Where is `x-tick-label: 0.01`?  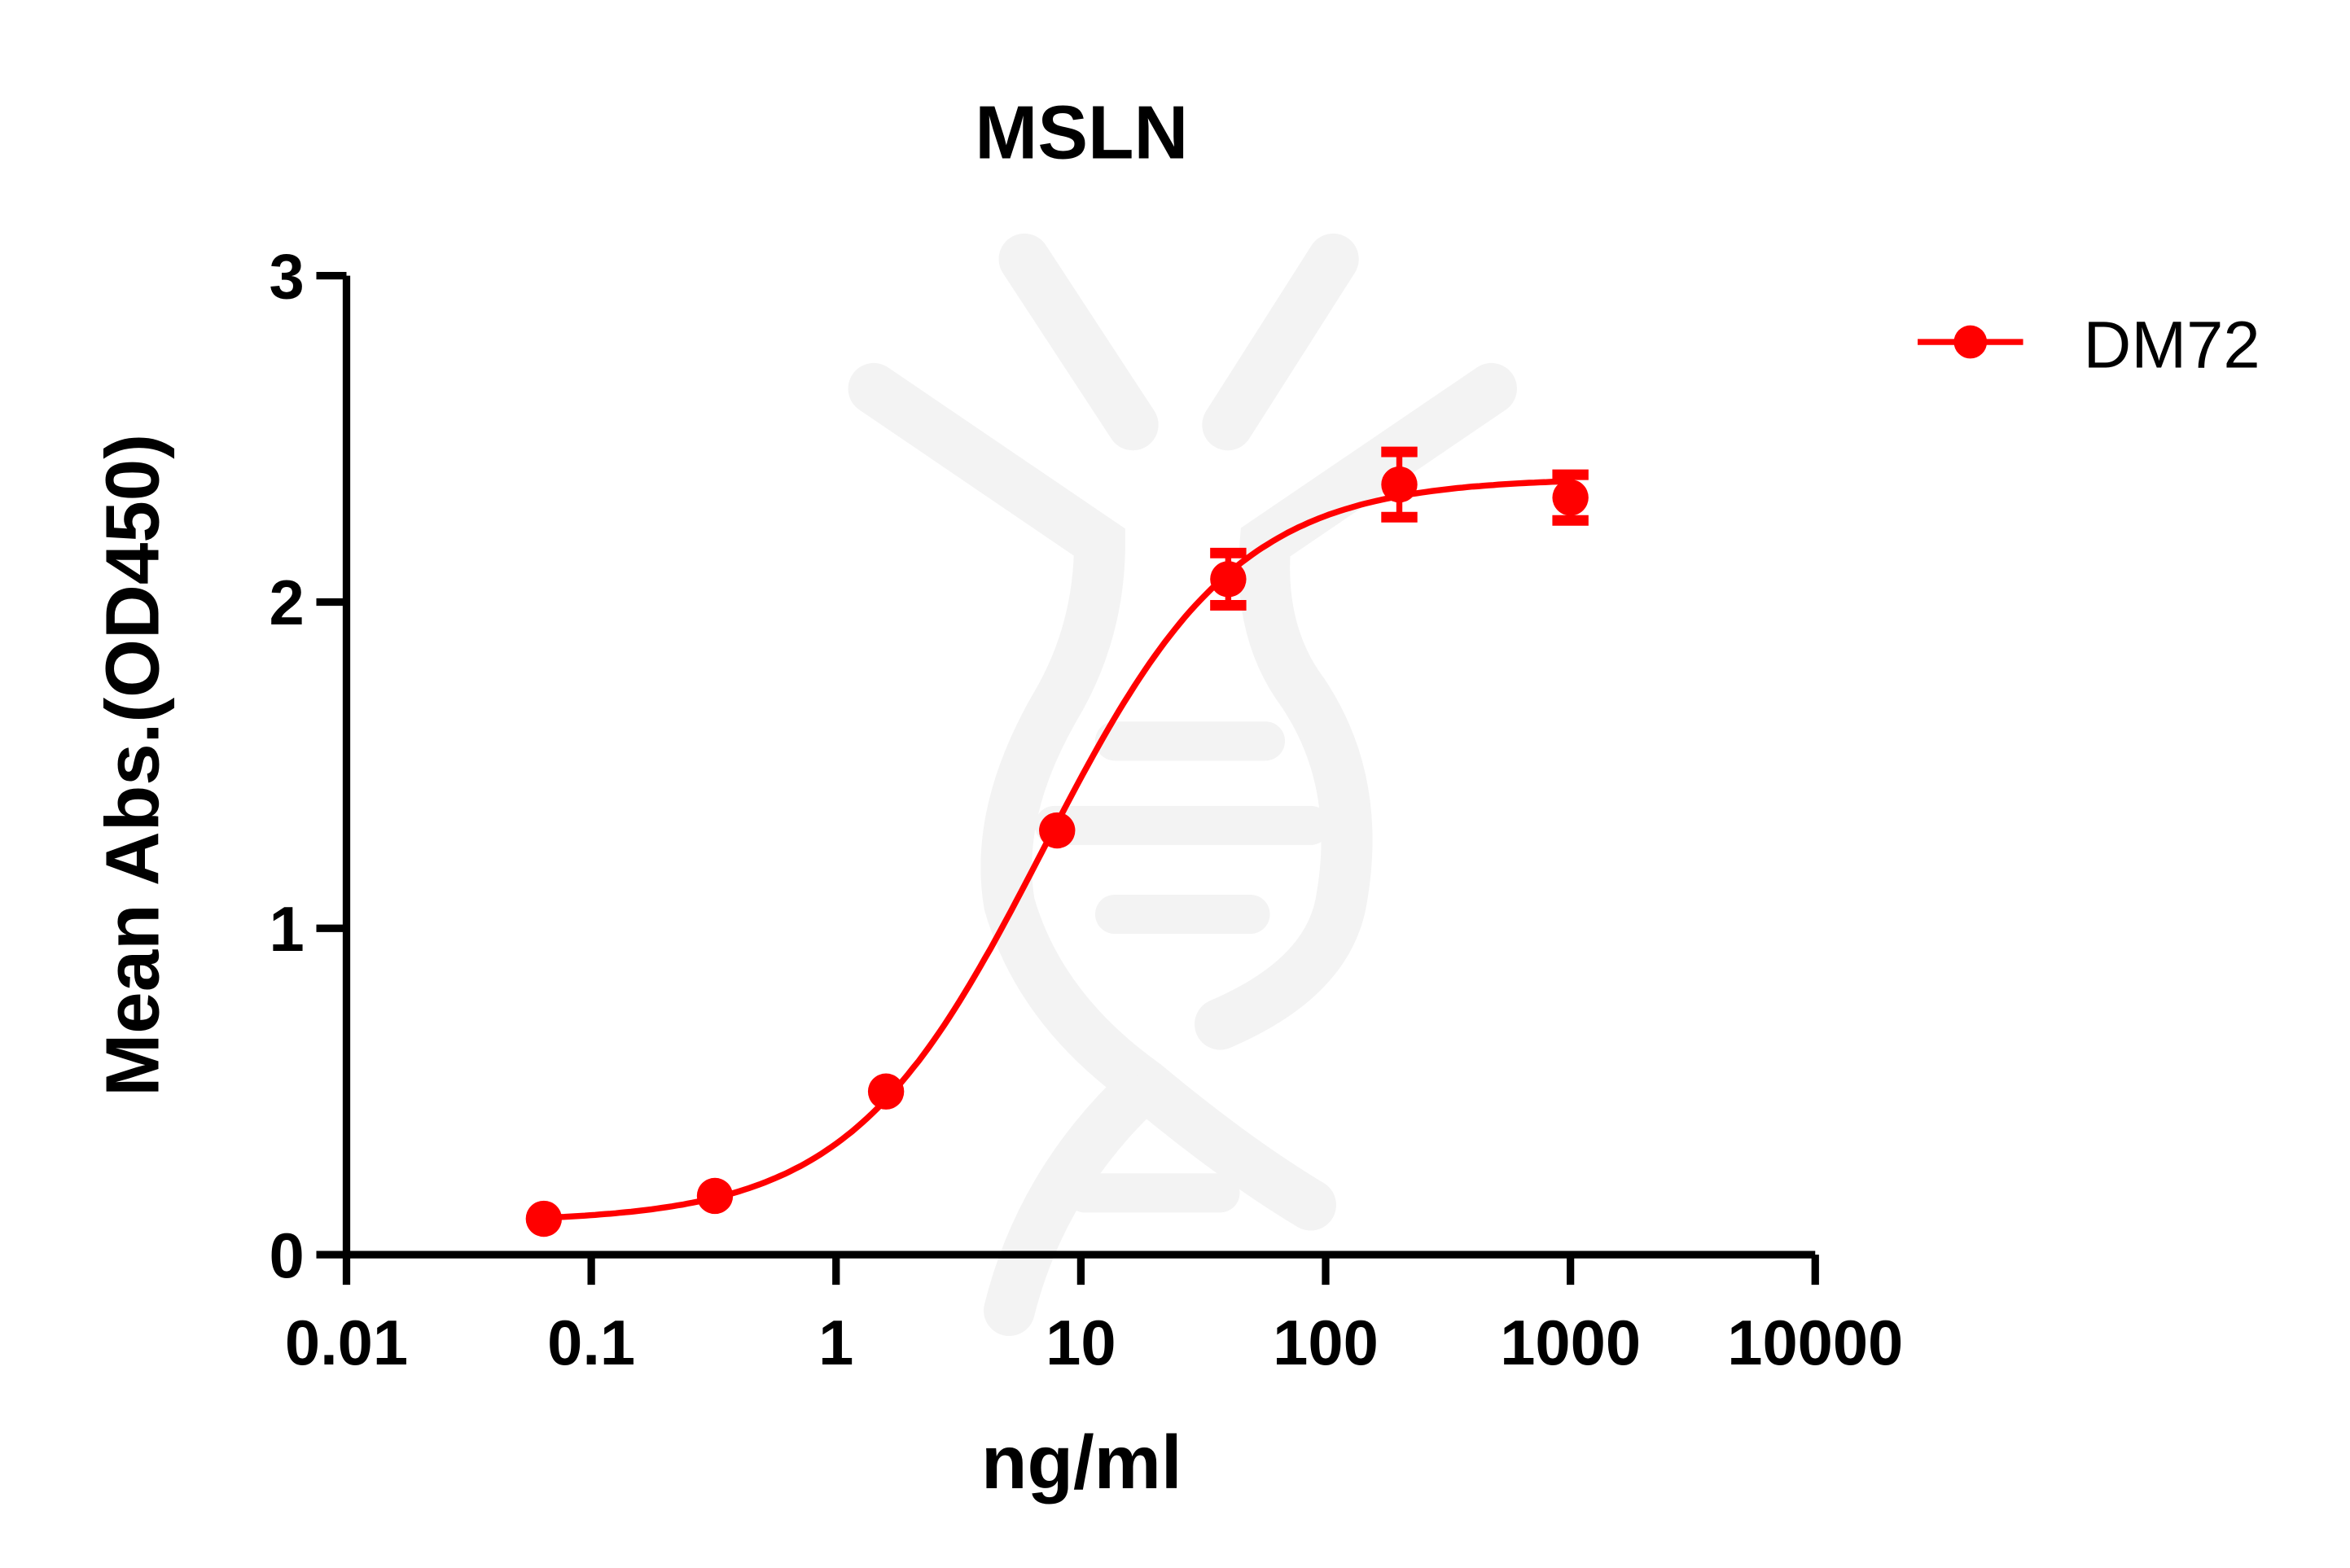
x-tick-label: 0.01 is located at coordinates (346, 1343).